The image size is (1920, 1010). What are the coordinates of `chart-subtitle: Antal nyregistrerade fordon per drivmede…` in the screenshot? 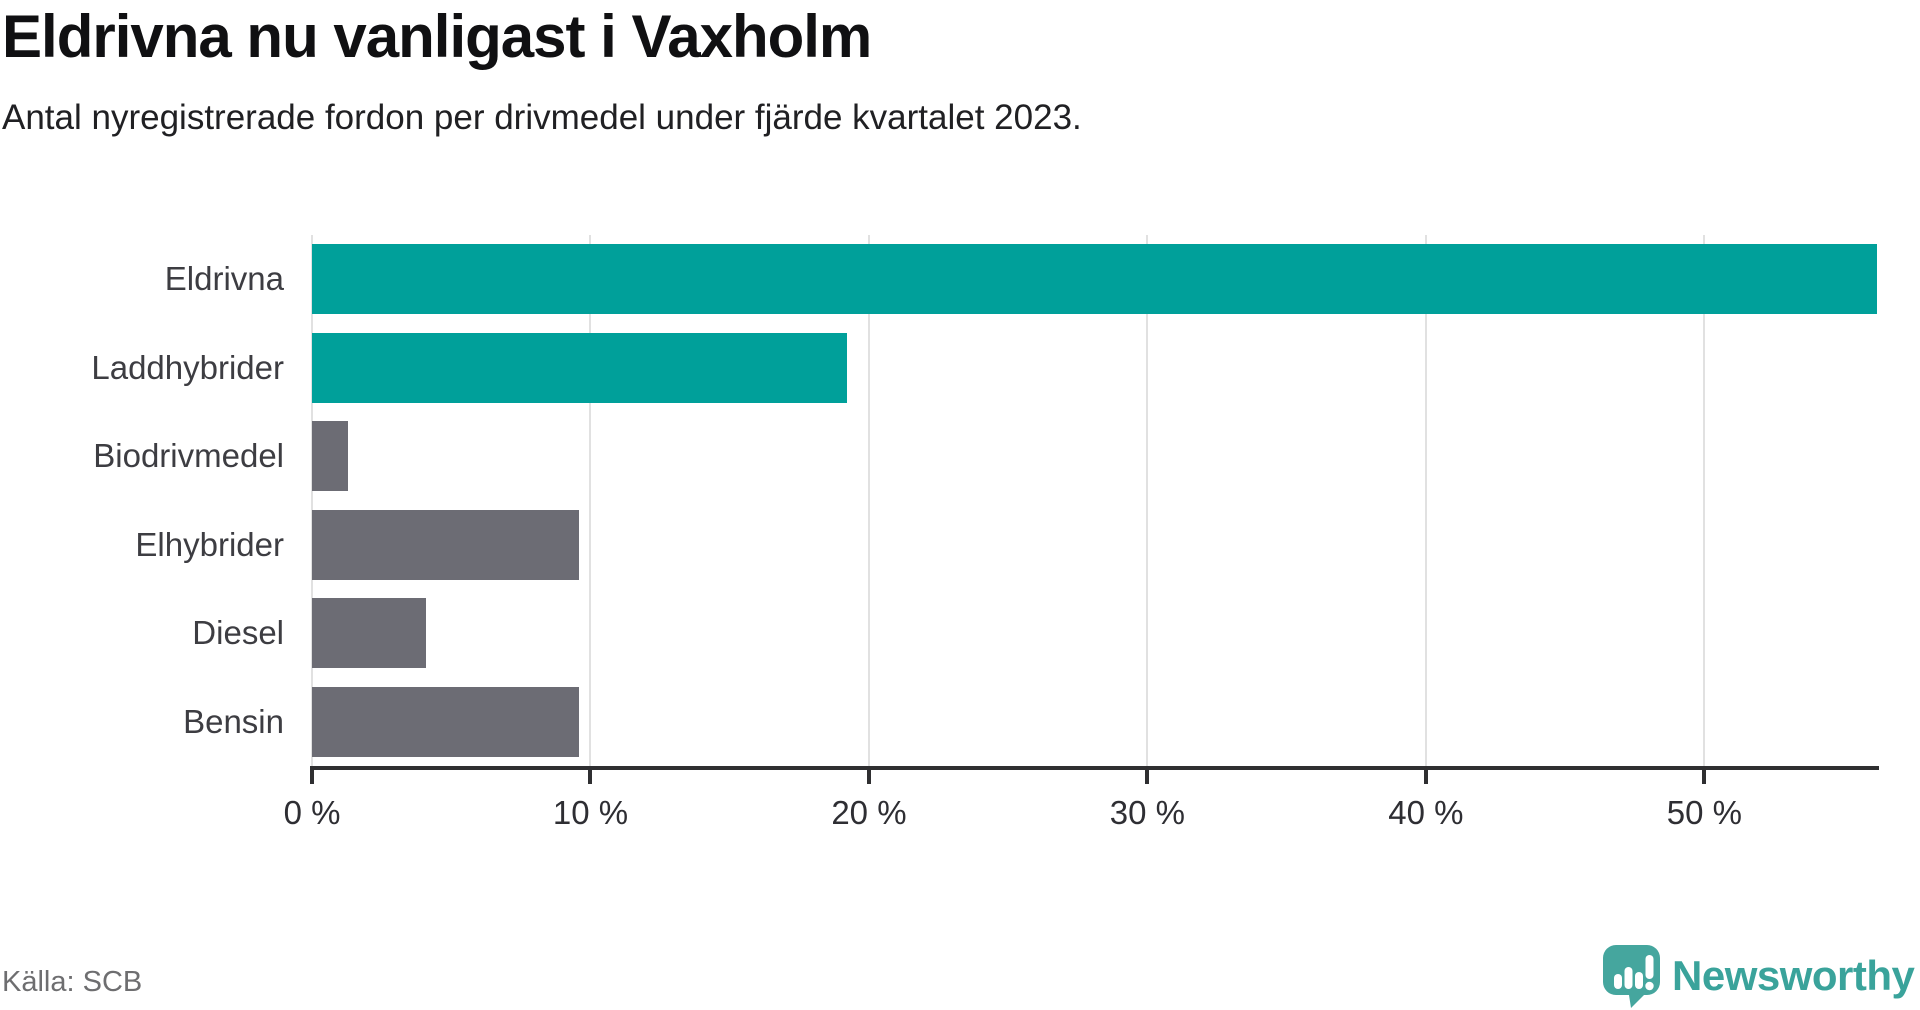 It's located at (542, 117).